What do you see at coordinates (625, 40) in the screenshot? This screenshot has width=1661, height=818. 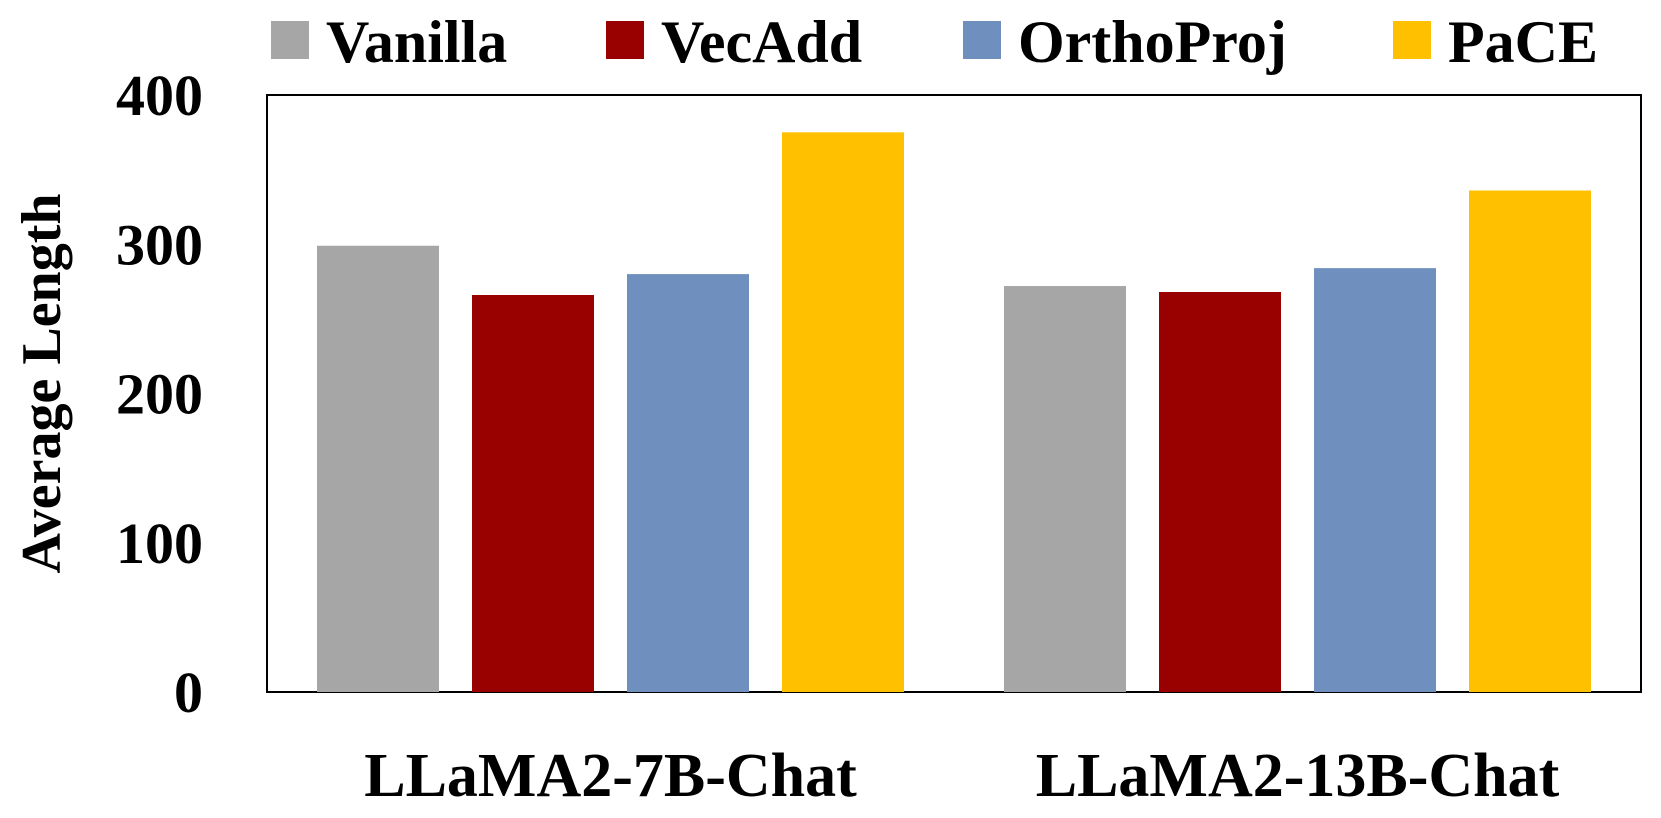 I see `legend-swatch-vecadd` at bounding box center [625, 40].